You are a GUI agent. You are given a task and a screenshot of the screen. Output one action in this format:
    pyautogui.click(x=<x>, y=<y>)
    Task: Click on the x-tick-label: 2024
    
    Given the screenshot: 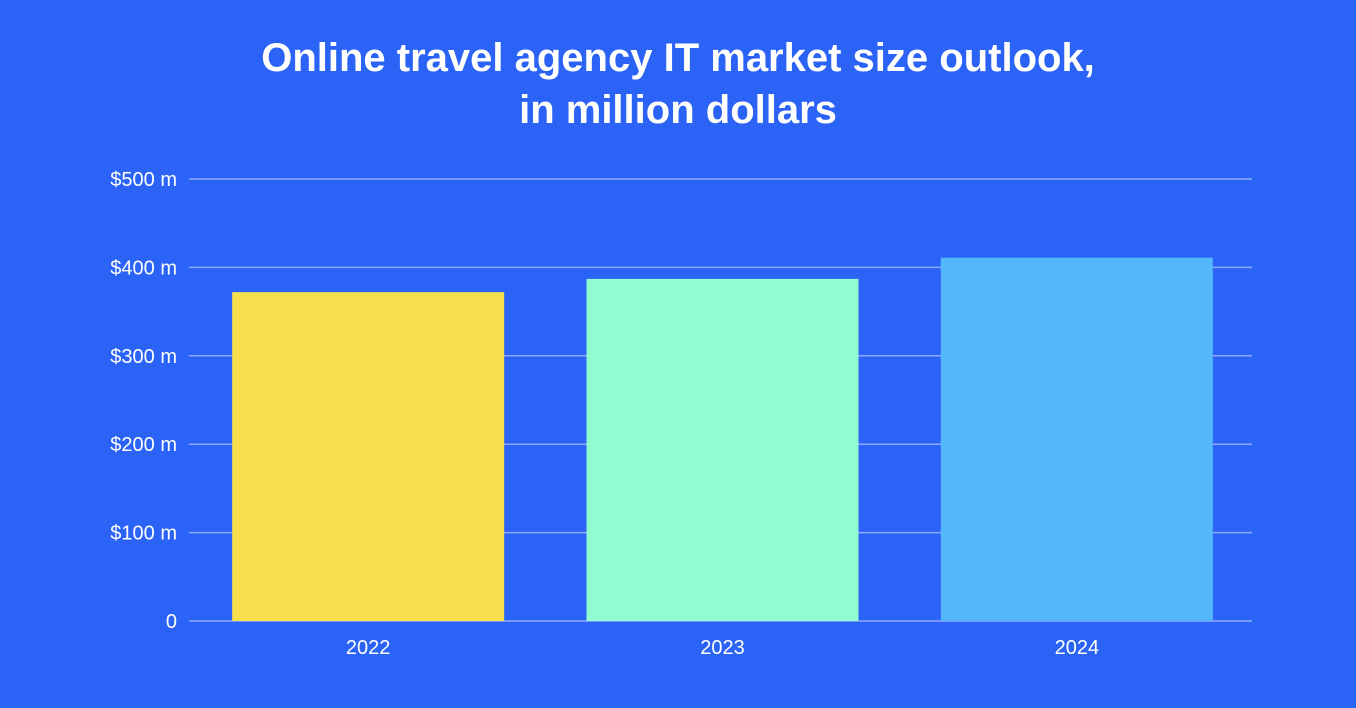 What is the action you would take?
    pyautogui.click(x=1077, y=648)
    